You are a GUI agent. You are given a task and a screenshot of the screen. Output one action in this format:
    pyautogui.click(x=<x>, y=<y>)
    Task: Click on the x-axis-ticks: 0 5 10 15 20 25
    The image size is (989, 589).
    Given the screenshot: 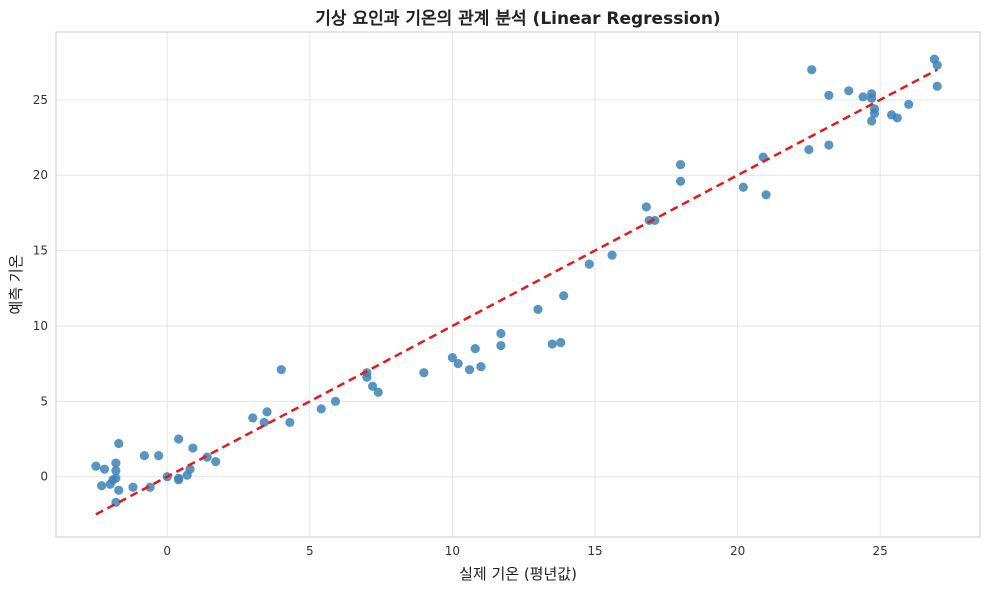 What is the action you would take?
    pyautogui.click(x=525, y=551)
    